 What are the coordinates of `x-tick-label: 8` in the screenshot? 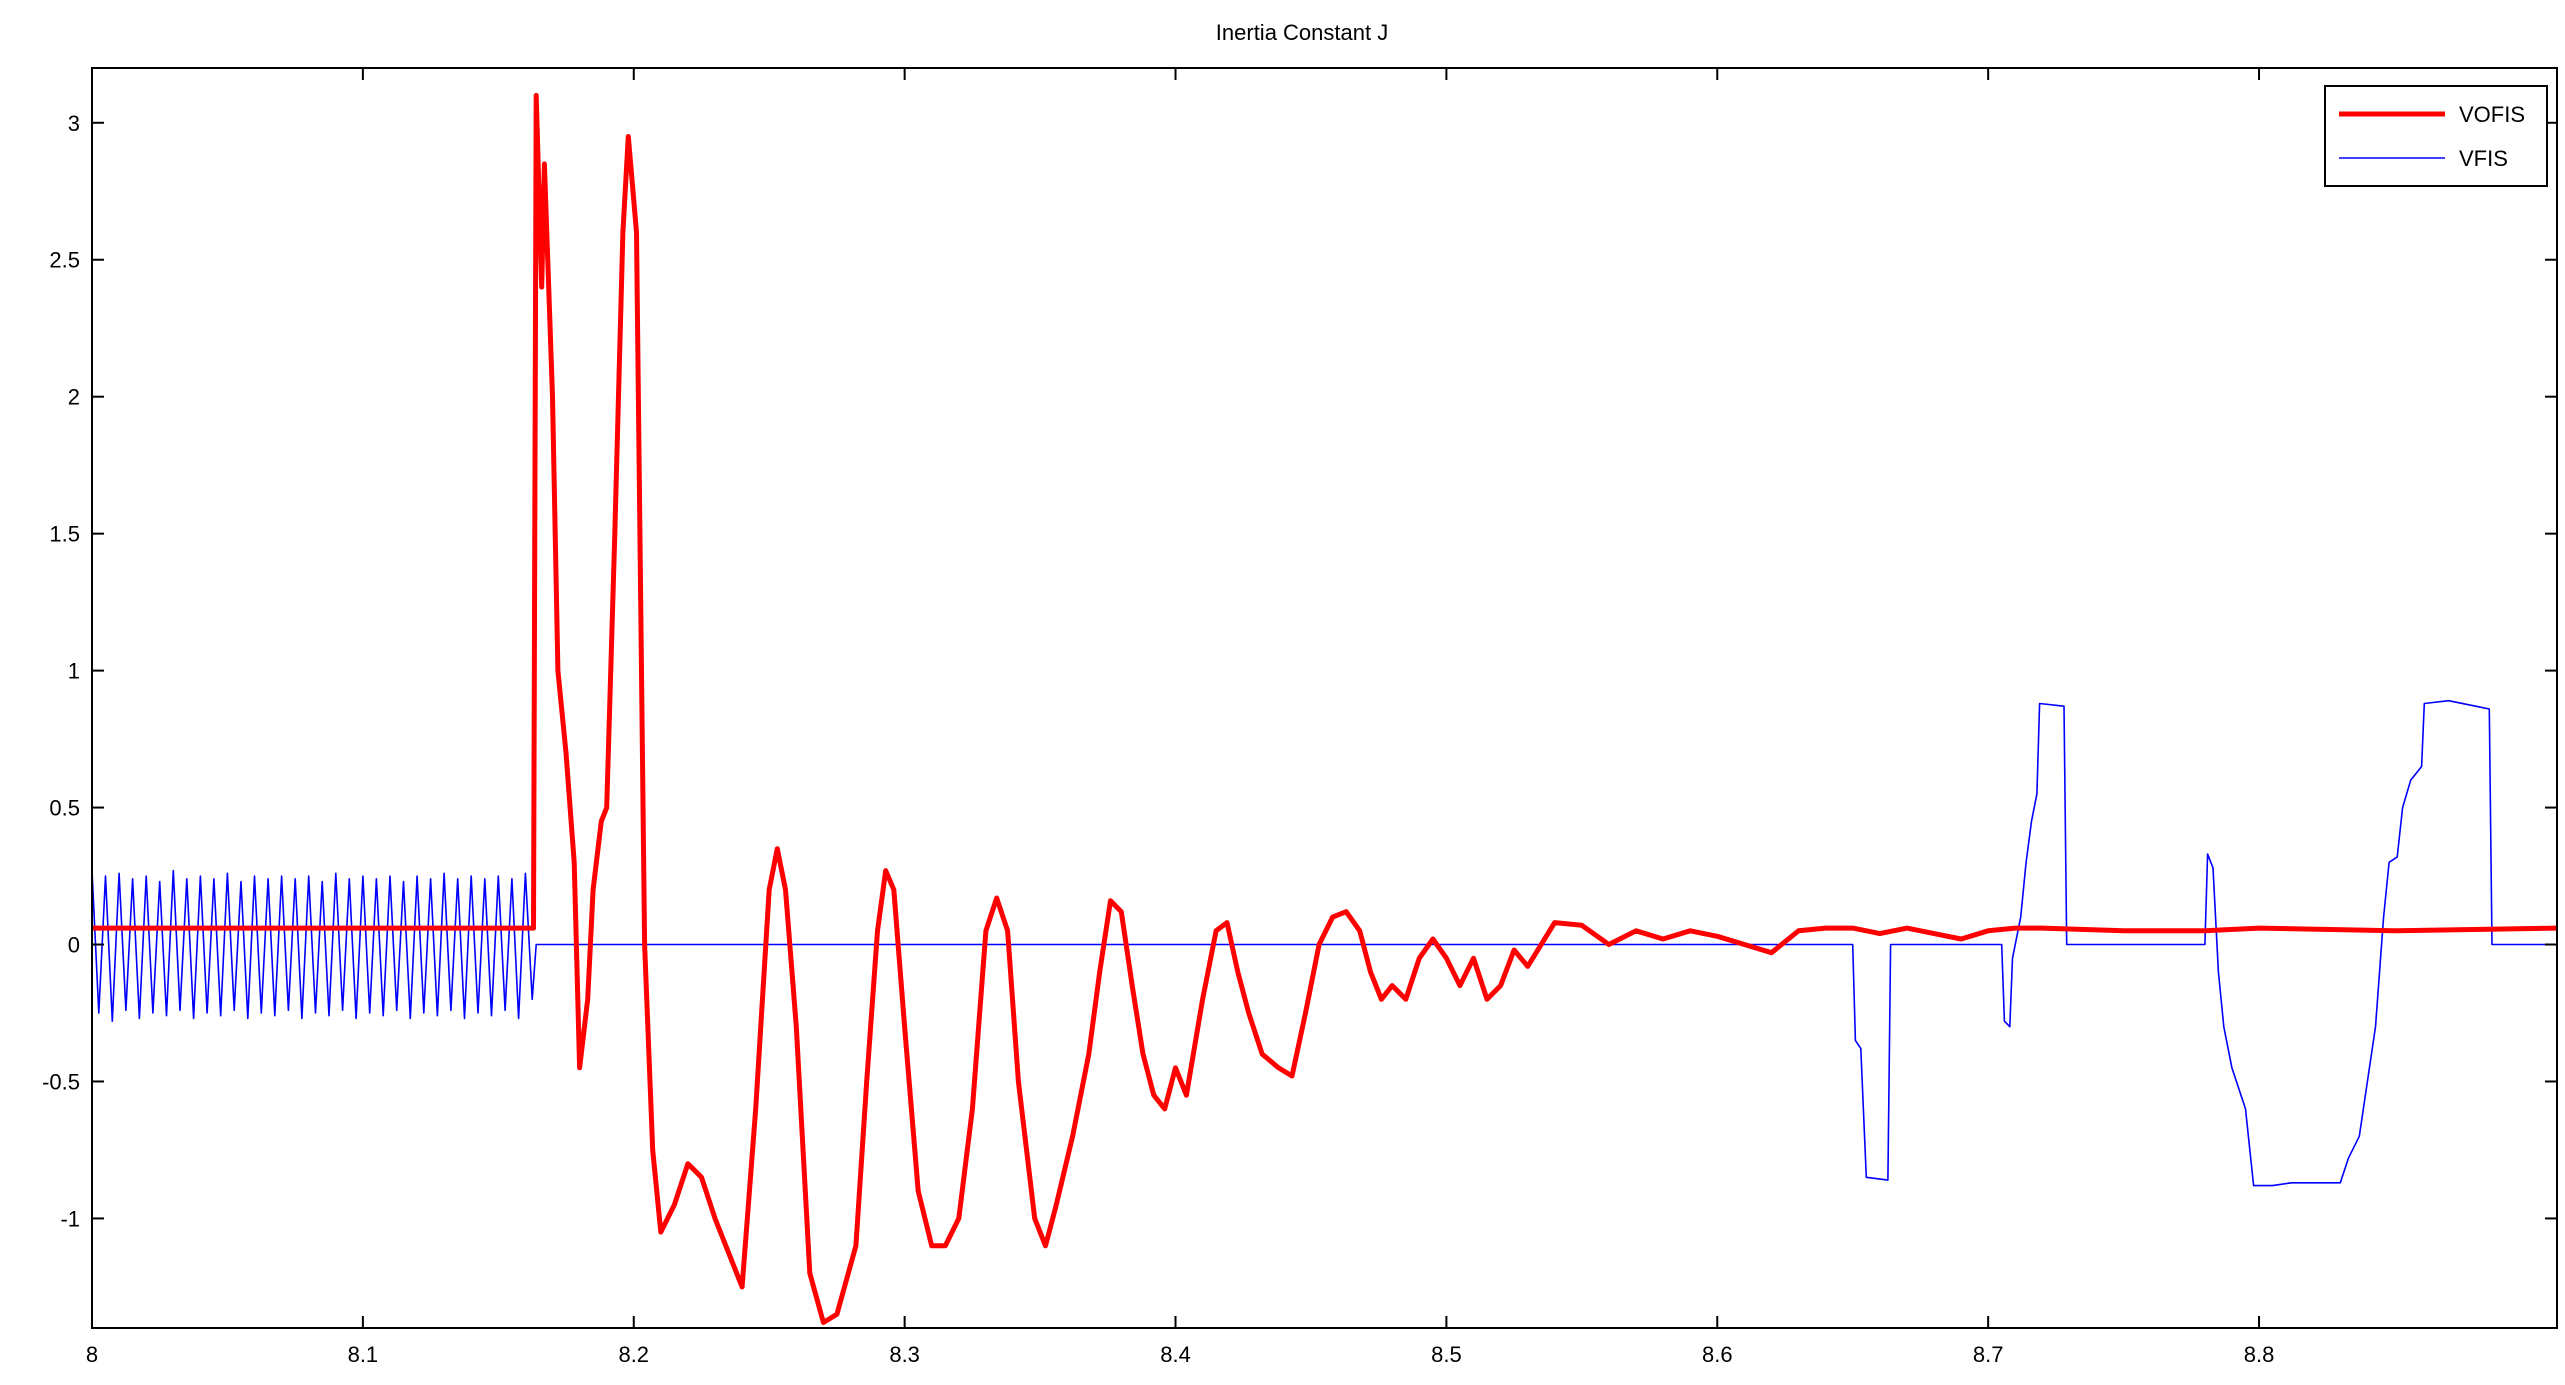 It's located at (92, 1354).